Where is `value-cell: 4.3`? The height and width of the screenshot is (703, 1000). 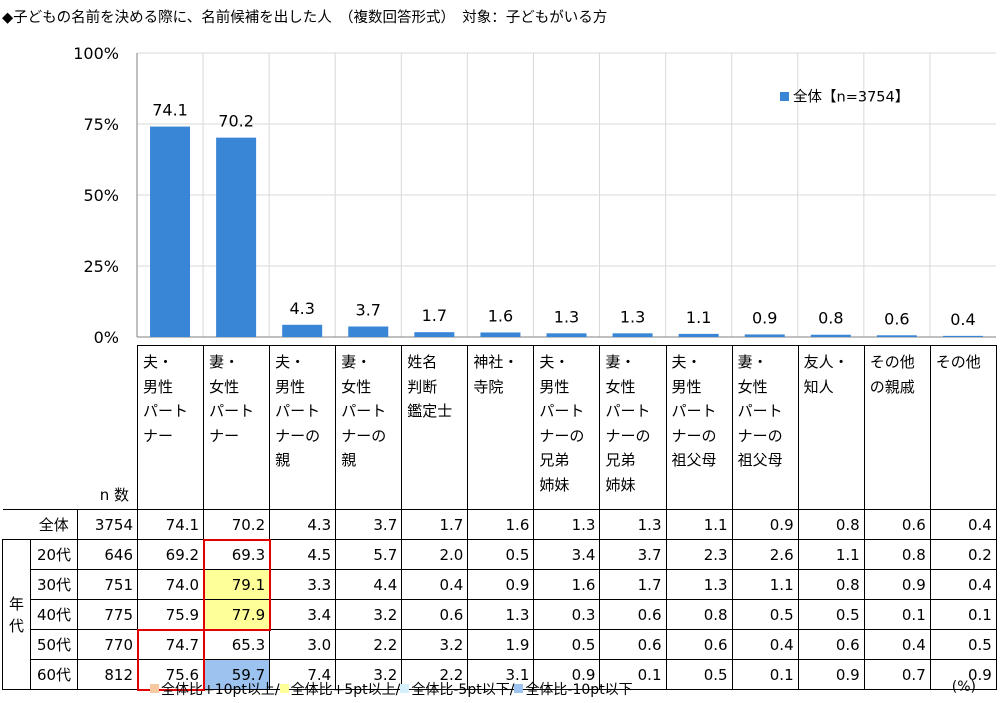
value-cell: 4.3 is located at coordinates (303, 524).